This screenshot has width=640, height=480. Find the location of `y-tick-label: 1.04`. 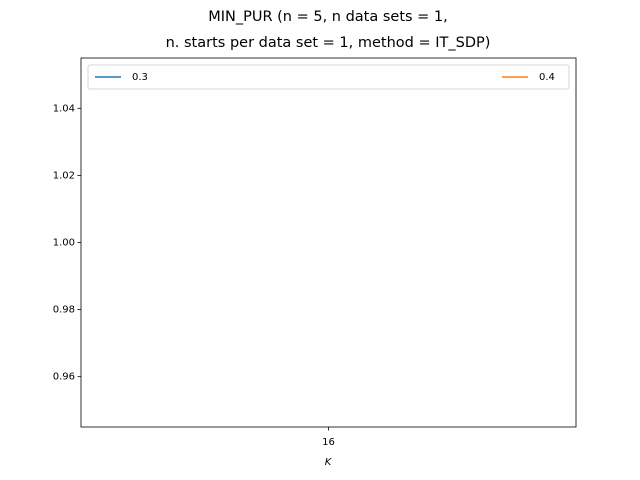

y-tick-label: 1.04 is located at coordinates (64, 108).